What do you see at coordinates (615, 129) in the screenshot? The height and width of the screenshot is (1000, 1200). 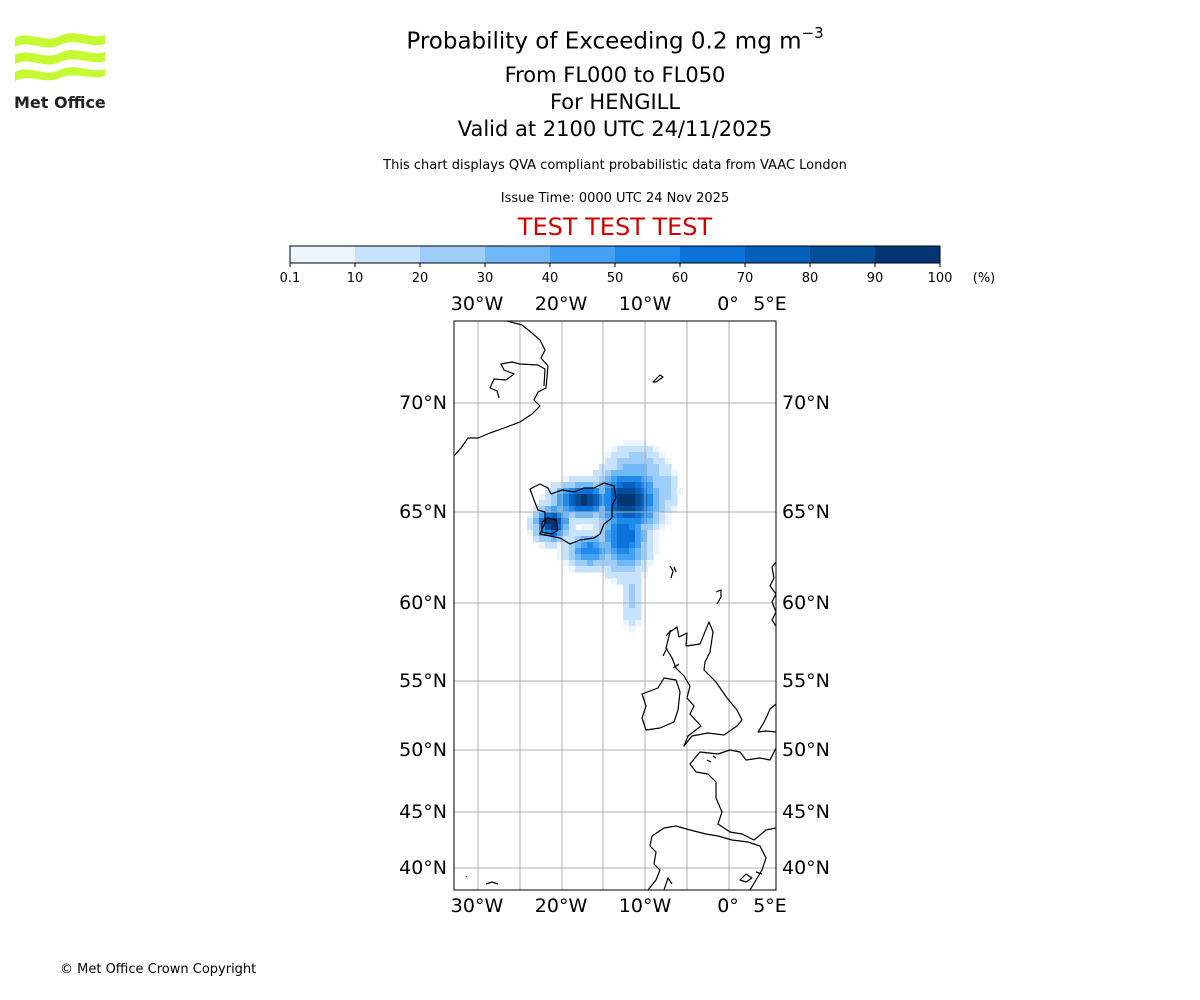 I see `valid-time: Valid at 2100 UTC 24/11/2025` at bounding box center [615, 129].